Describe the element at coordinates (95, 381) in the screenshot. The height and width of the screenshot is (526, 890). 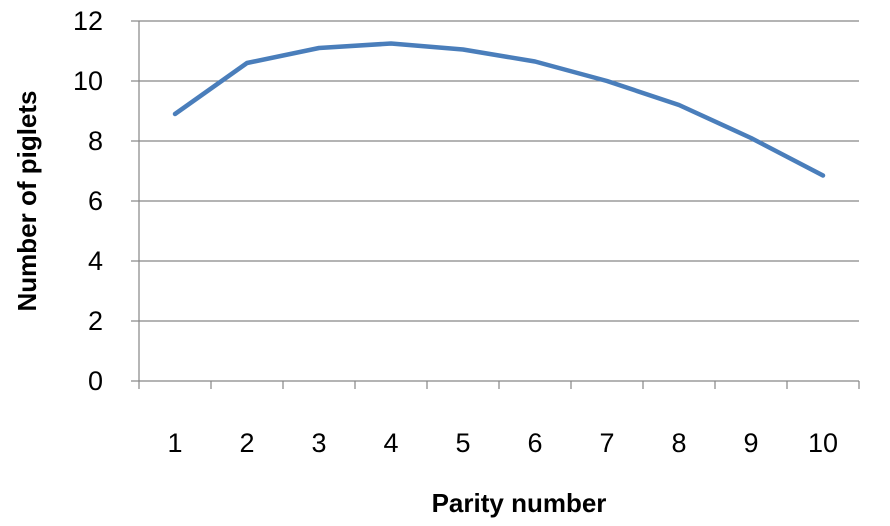
I see `y-tick-label: 0` at that location.